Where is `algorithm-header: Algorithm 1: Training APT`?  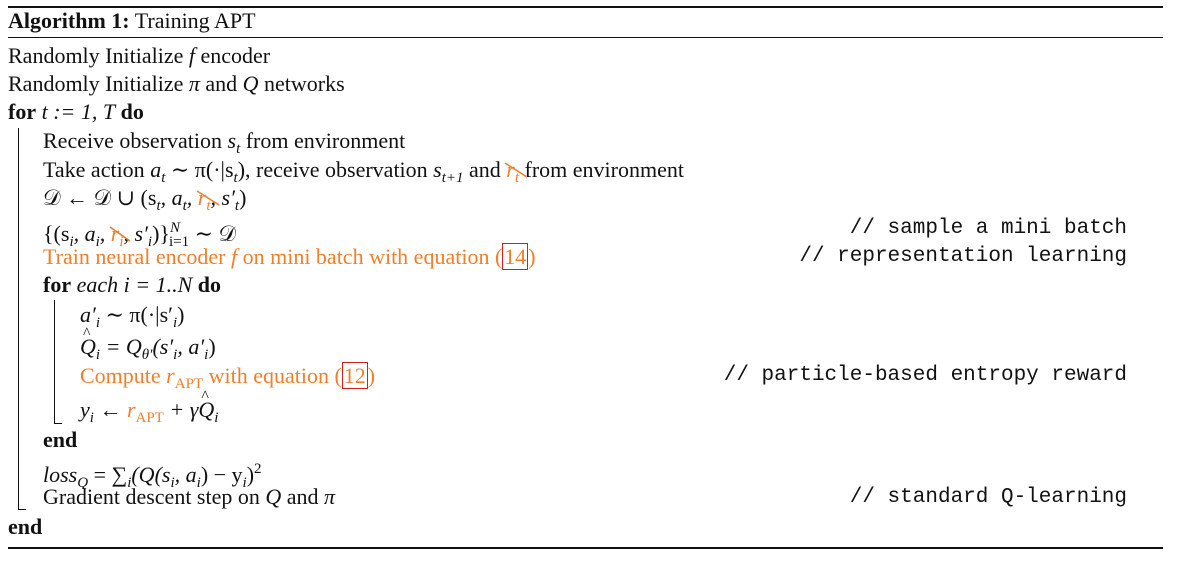 algorithm-header: Algorithm 1: Training APT is located at coordinates (132, 21).